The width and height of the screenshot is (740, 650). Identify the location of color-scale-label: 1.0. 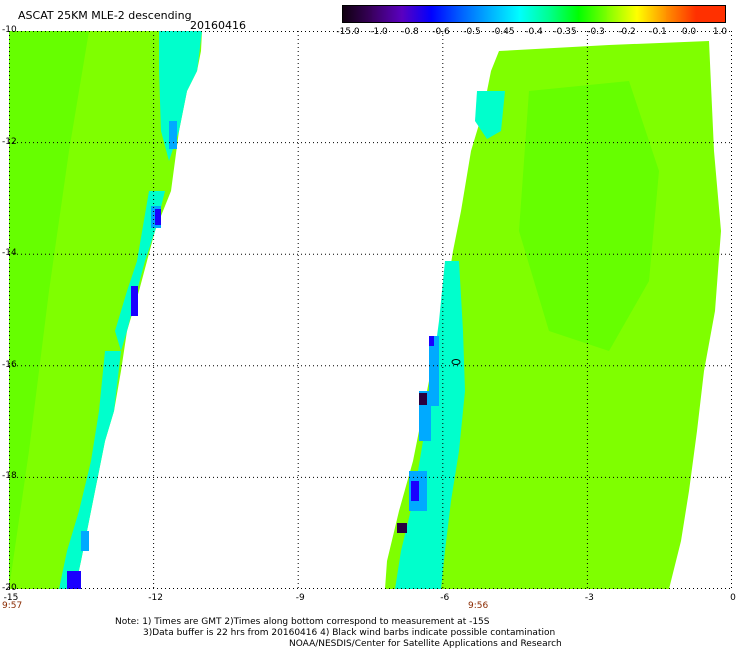
(720, 32).